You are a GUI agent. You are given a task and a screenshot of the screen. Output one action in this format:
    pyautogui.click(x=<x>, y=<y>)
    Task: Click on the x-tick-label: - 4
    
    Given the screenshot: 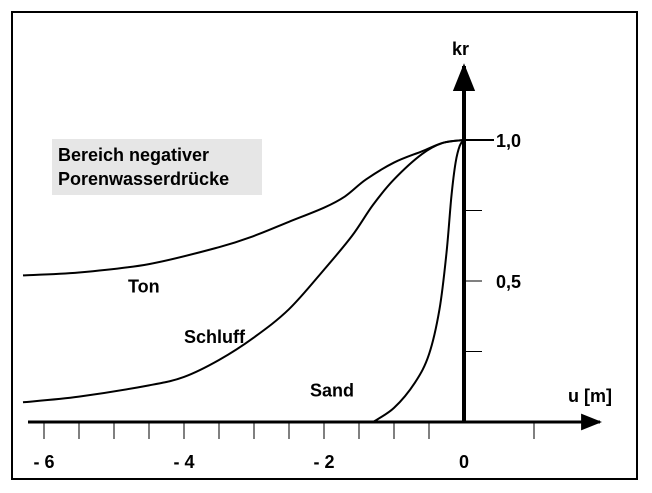 What is the action you would take?
    pyautogui.click(x=183, y=462)
    